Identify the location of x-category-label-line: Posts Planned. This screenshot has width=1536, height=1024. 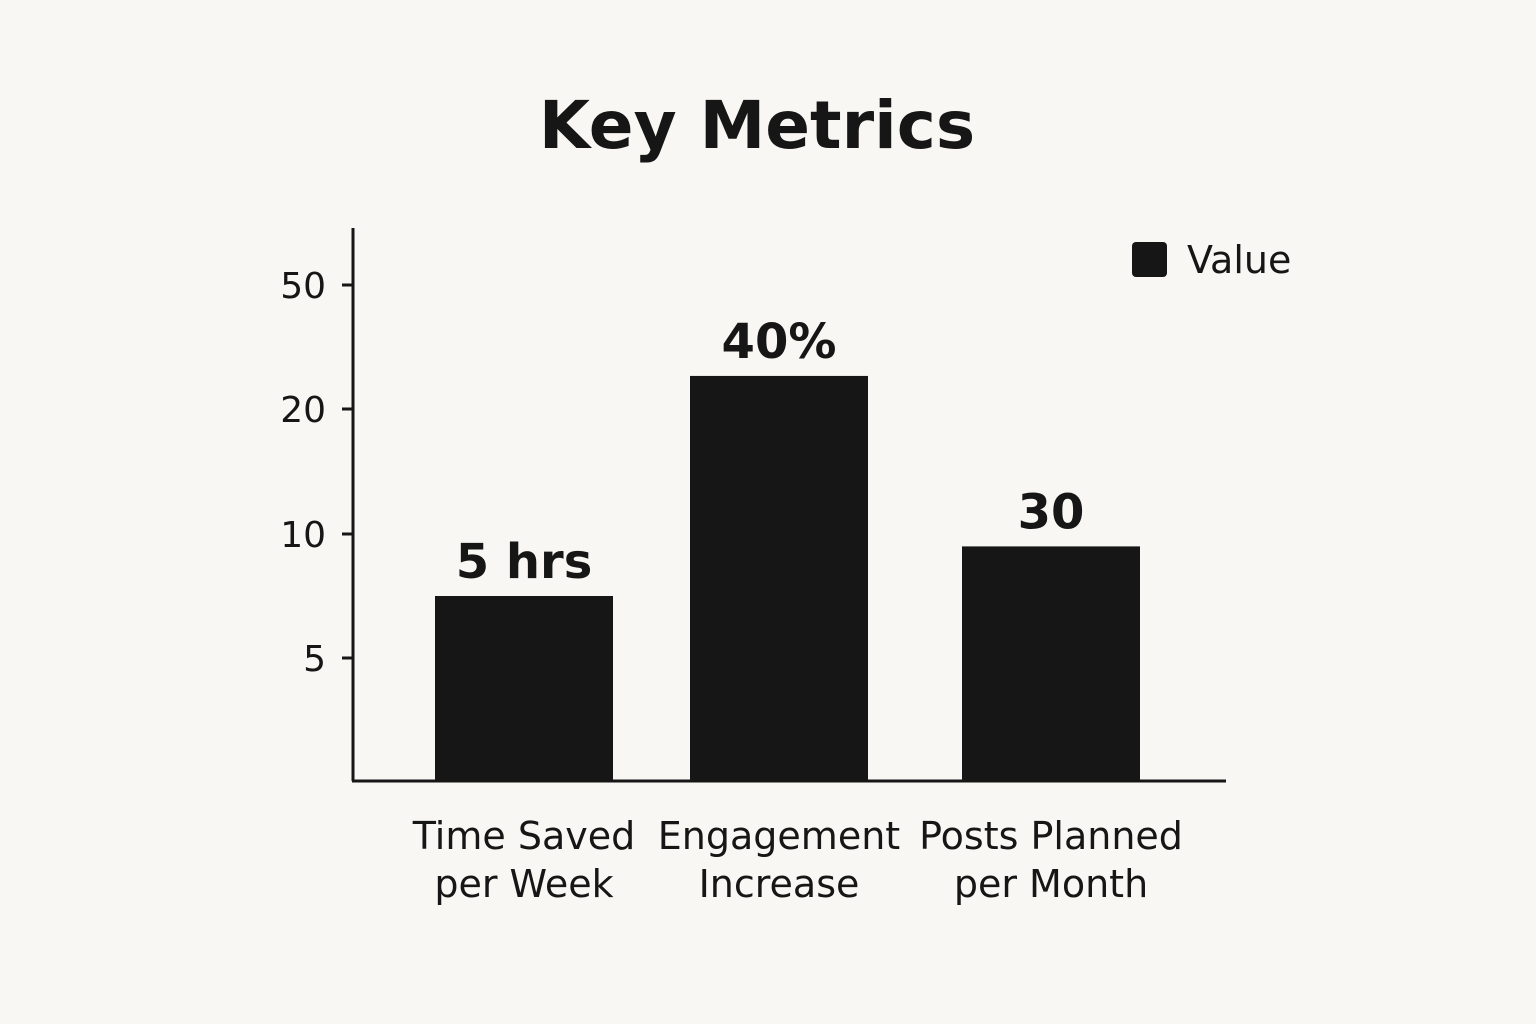
(1051, 836).